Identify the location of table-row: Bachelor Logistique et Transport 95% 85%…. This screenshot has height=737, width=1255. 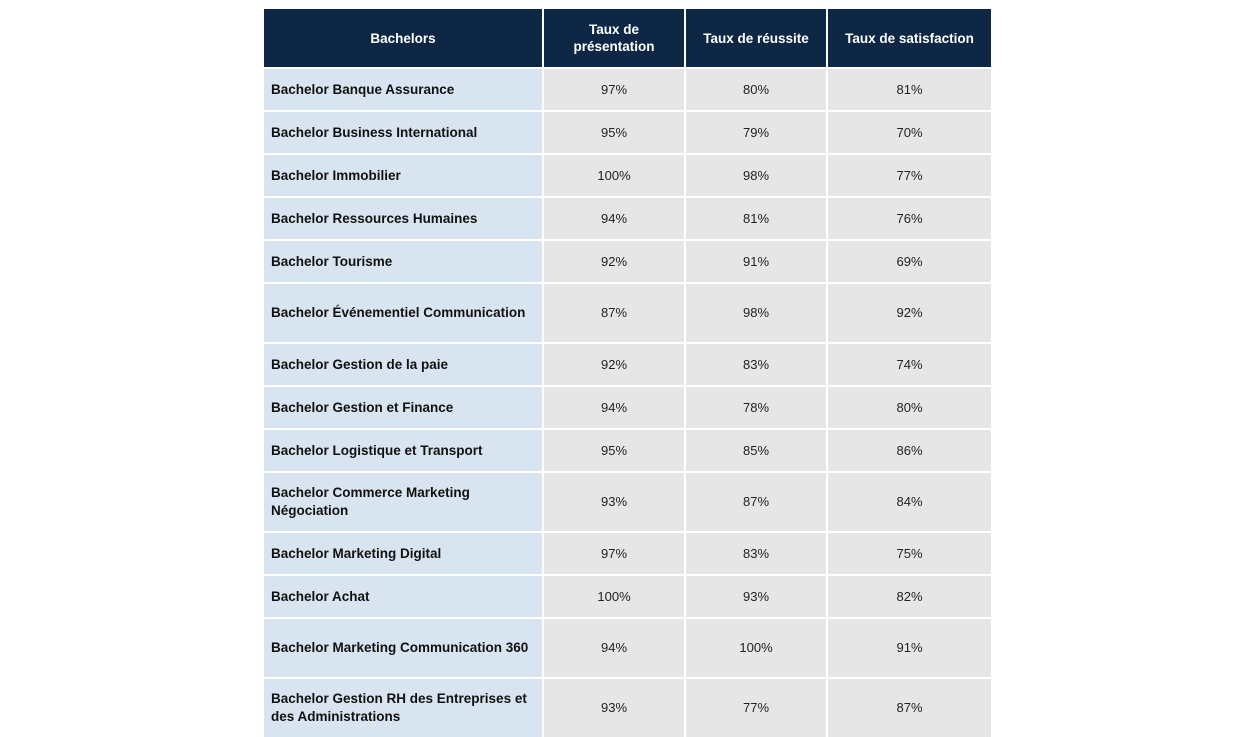
(627, 450).